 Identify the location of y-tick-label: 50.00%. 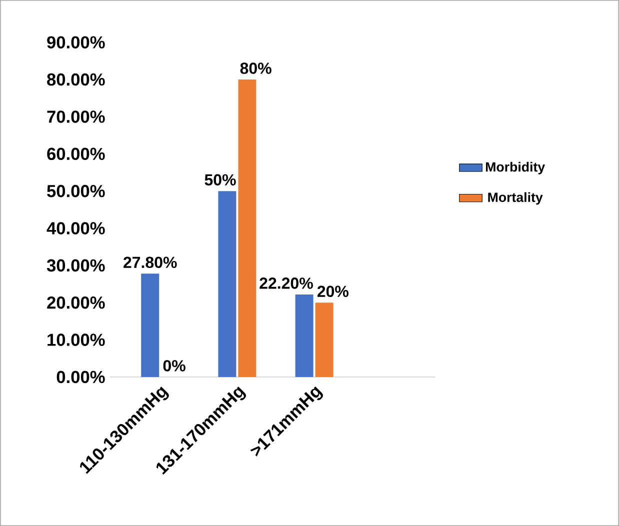
(76, 191).